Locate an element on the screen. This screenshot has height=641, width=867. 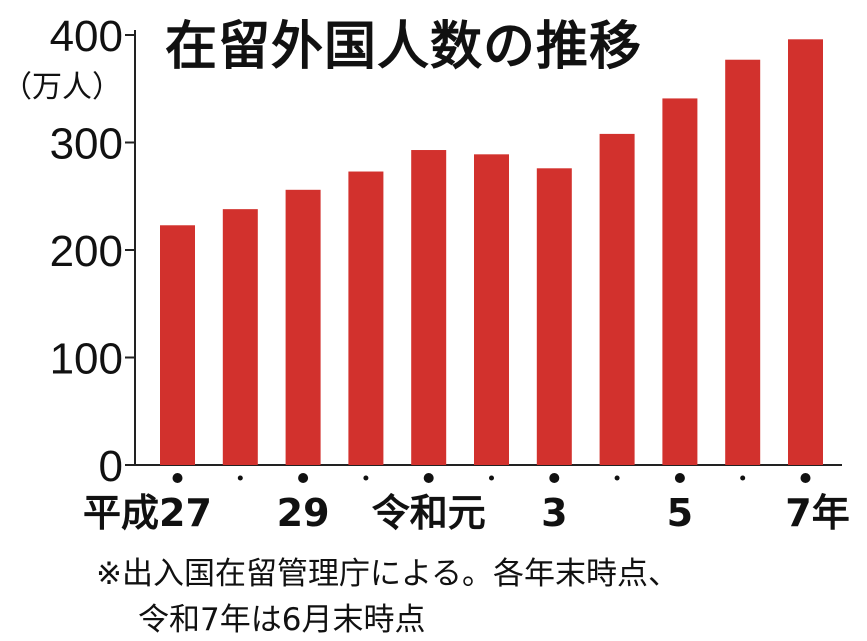
chart-title: 在留外国人数の推移 is located at coordinates (404, 47).